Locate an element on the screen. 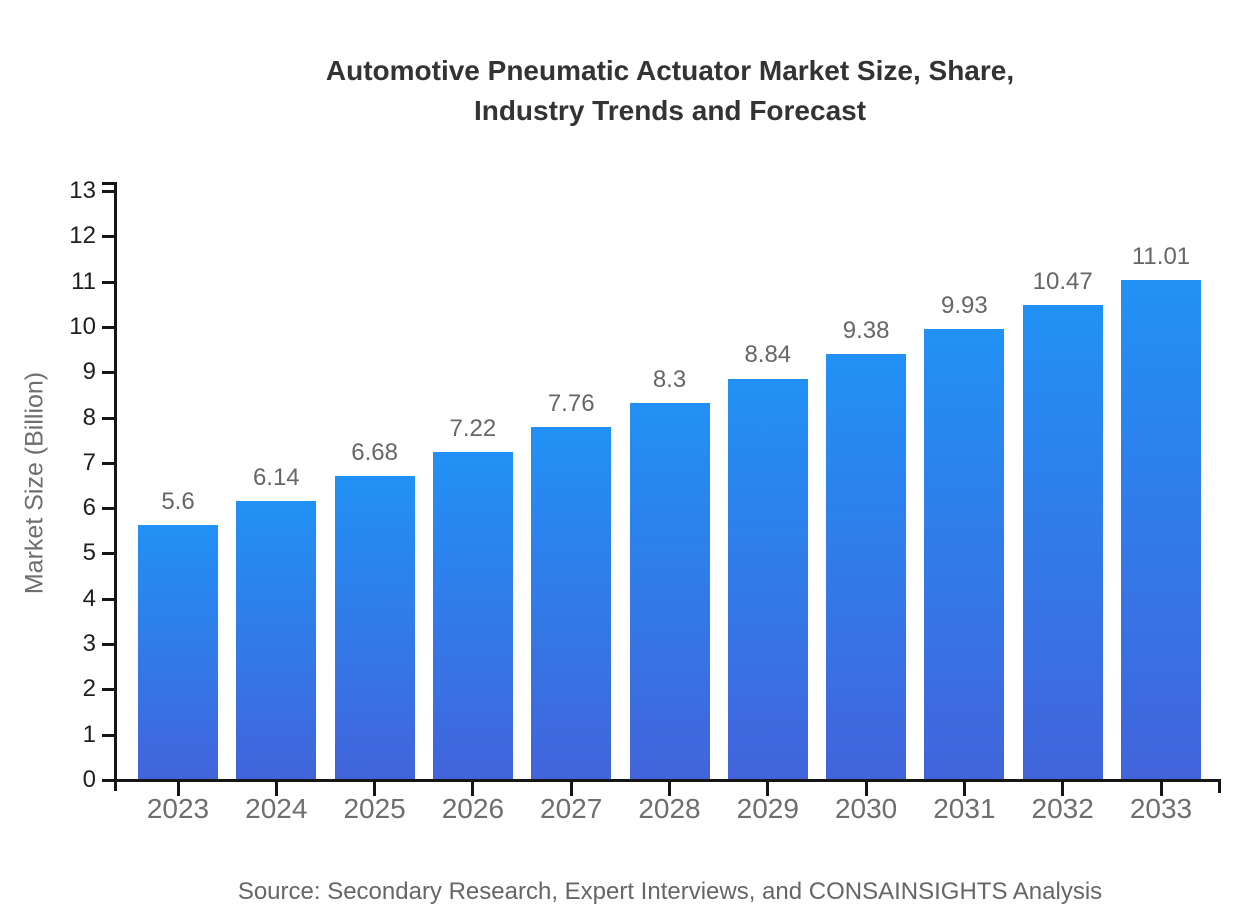 The height and width of the screenshot is (920, 1260). bar-value-label: 6.14 is located at coordinates (276, 477).